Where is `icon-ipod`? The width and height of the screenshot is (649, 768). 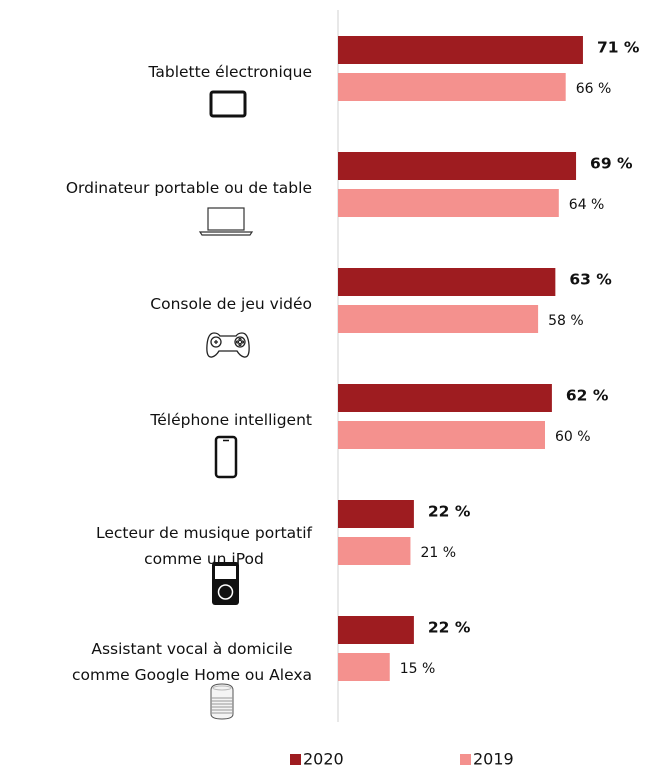 icon-ipod is located at coordinates (225, 583).